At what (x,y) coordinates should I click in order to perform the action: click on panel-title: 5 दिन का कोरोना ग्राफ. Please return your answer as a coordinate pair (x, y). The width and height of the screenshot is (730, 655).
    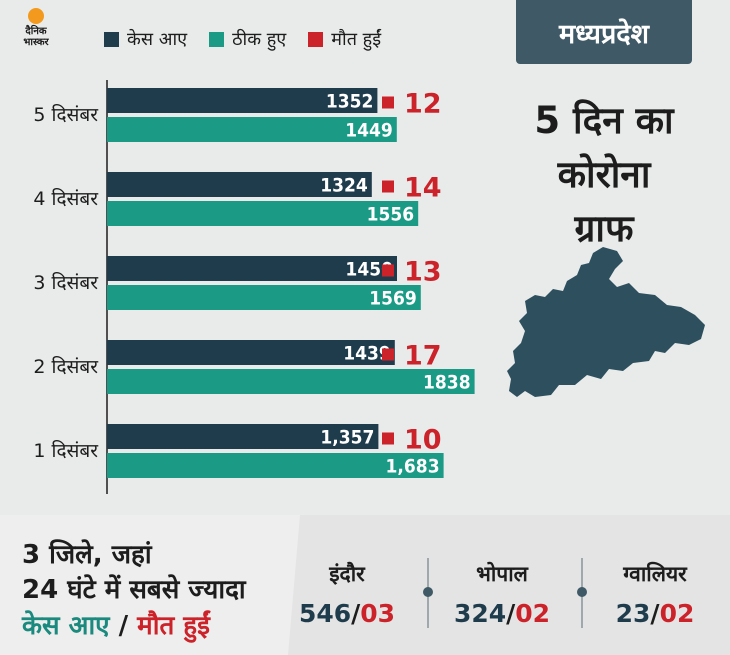
    Looking at the image, I should click on (604, 175).